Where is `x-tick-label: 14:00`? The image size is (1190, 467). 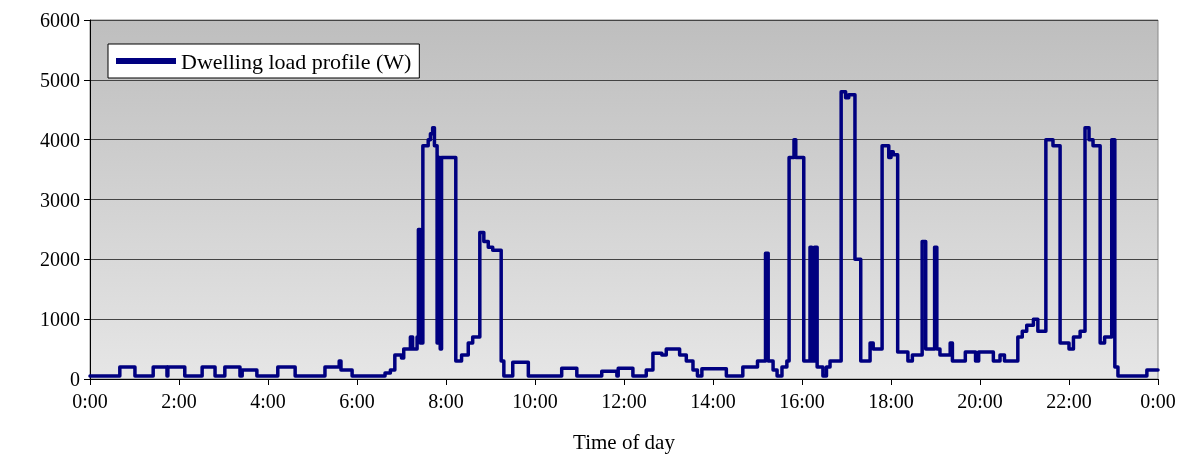
x-tick-label: 14:00 is located at coordinates (713, 401).